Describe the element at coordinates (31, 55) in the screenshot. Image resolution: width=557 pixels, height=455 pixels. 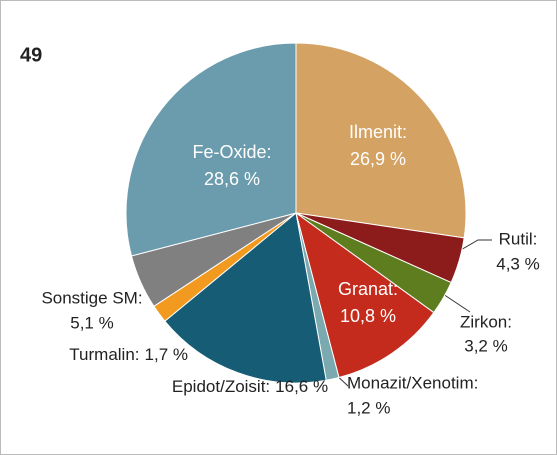
I see `chart-title: 49` at that location.